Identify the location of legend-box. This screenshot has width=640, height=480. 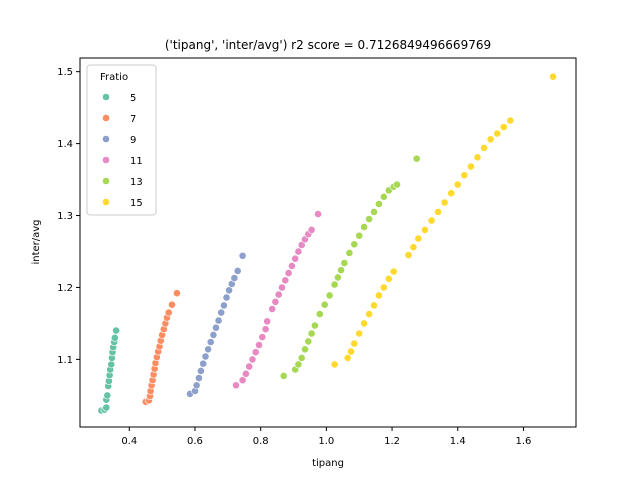
(121, 140).